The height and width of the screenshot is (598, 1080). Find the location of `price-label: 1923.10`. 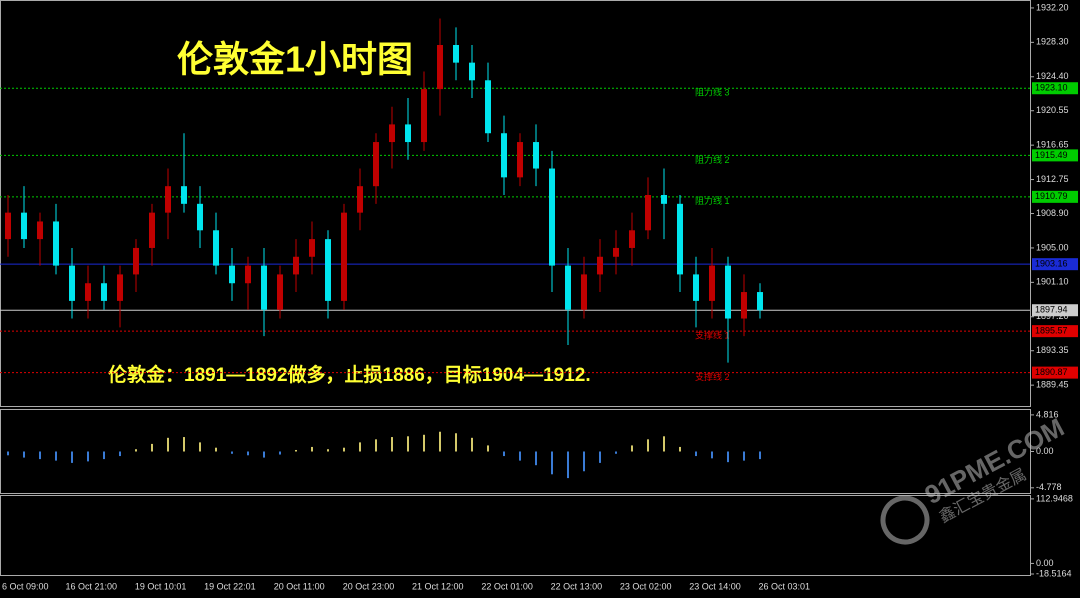

price-label: 1923.10 is located at coordinates (1051, 88).